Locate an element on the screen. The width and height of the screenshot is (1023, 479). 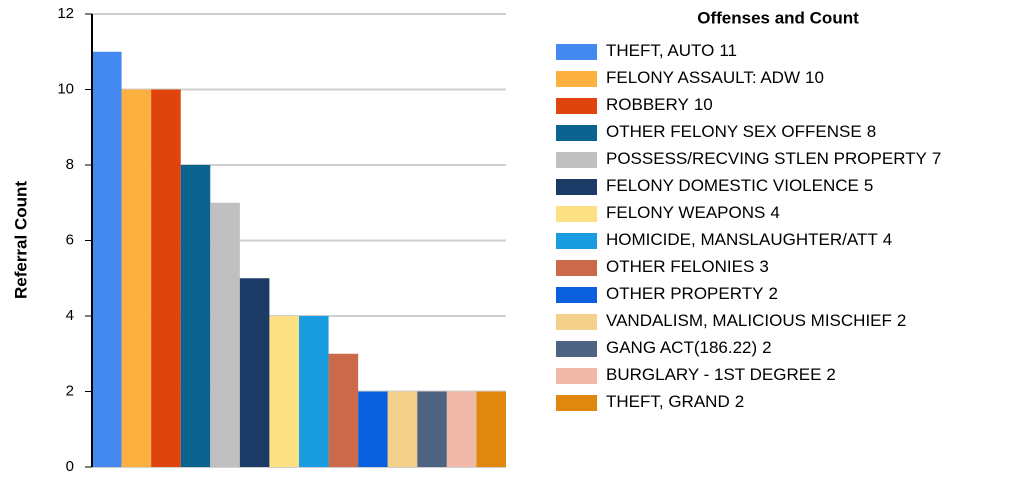
legend-label: FELONY WEAPONS 4 is located at coordinates (693, 212).